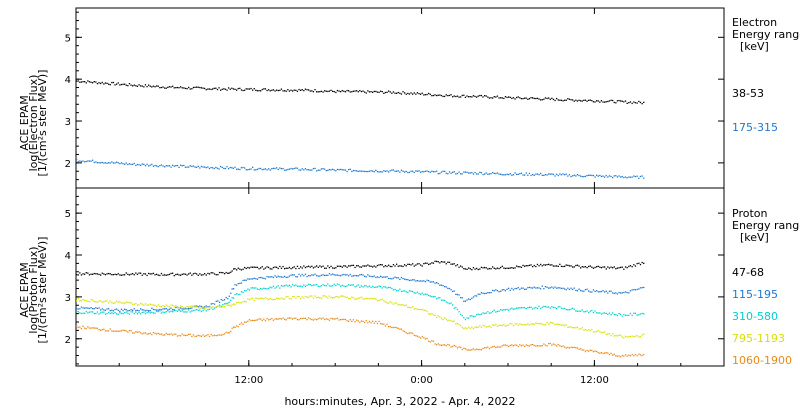  Describe the element at coordinates (755, 127) in the screenshot. I see `legend-entry-electron-175-315: 175-315` at that location.